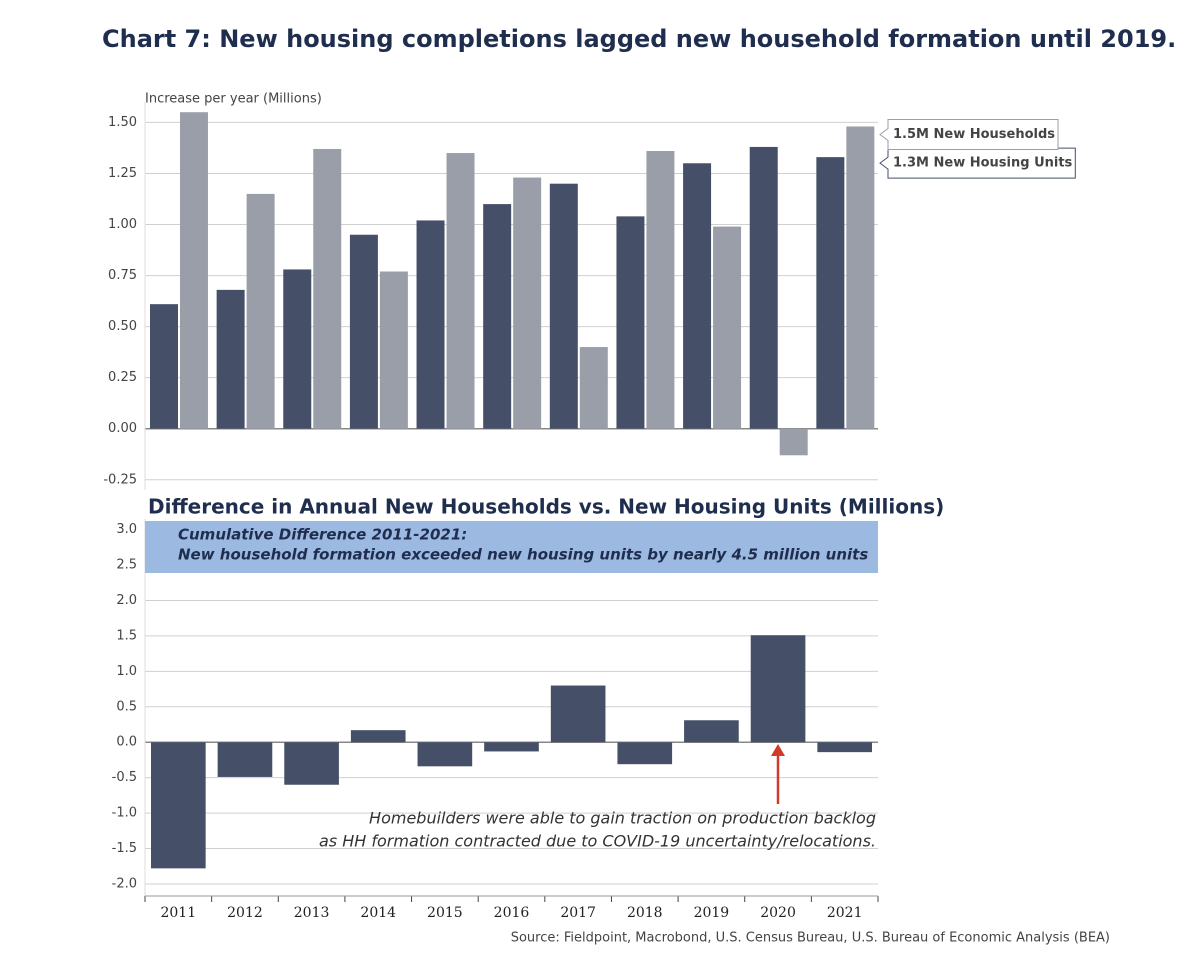  I want to click on y-tick-label: 1.25, so click(122, 173).